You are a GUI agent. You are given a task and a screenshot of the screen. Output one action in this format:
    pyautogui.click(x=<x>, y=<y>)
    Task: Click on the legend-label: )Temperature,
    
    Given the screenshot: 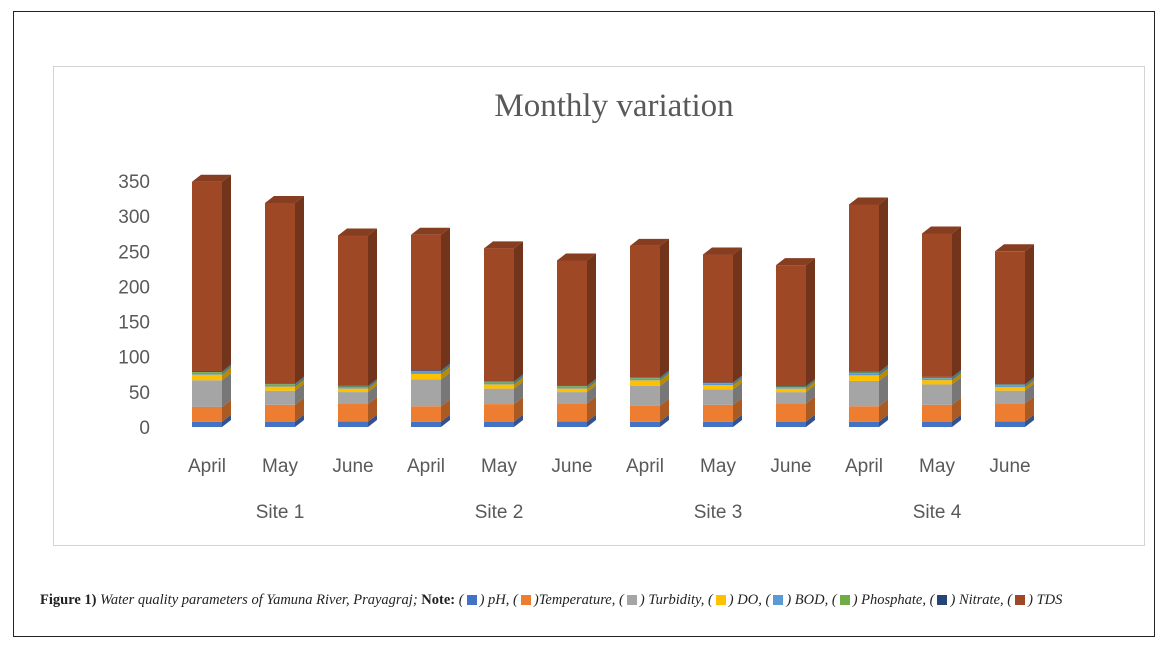 What is the action you would take?
    pyautogui.click(x=574, y=600)
    